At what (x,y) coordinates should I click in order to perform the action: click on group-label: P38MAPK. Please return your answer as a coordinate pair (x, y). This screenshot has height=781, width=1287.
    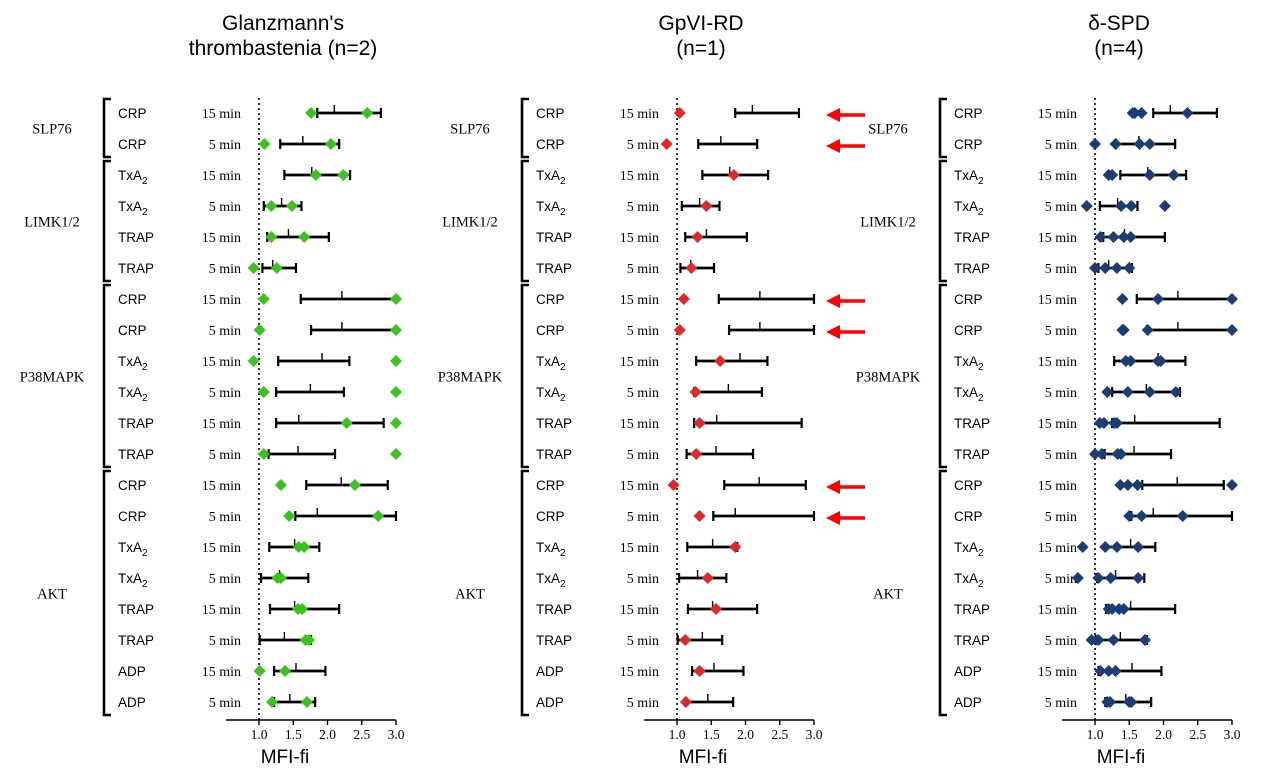
    Looking at the image, I should click on (470, 378).